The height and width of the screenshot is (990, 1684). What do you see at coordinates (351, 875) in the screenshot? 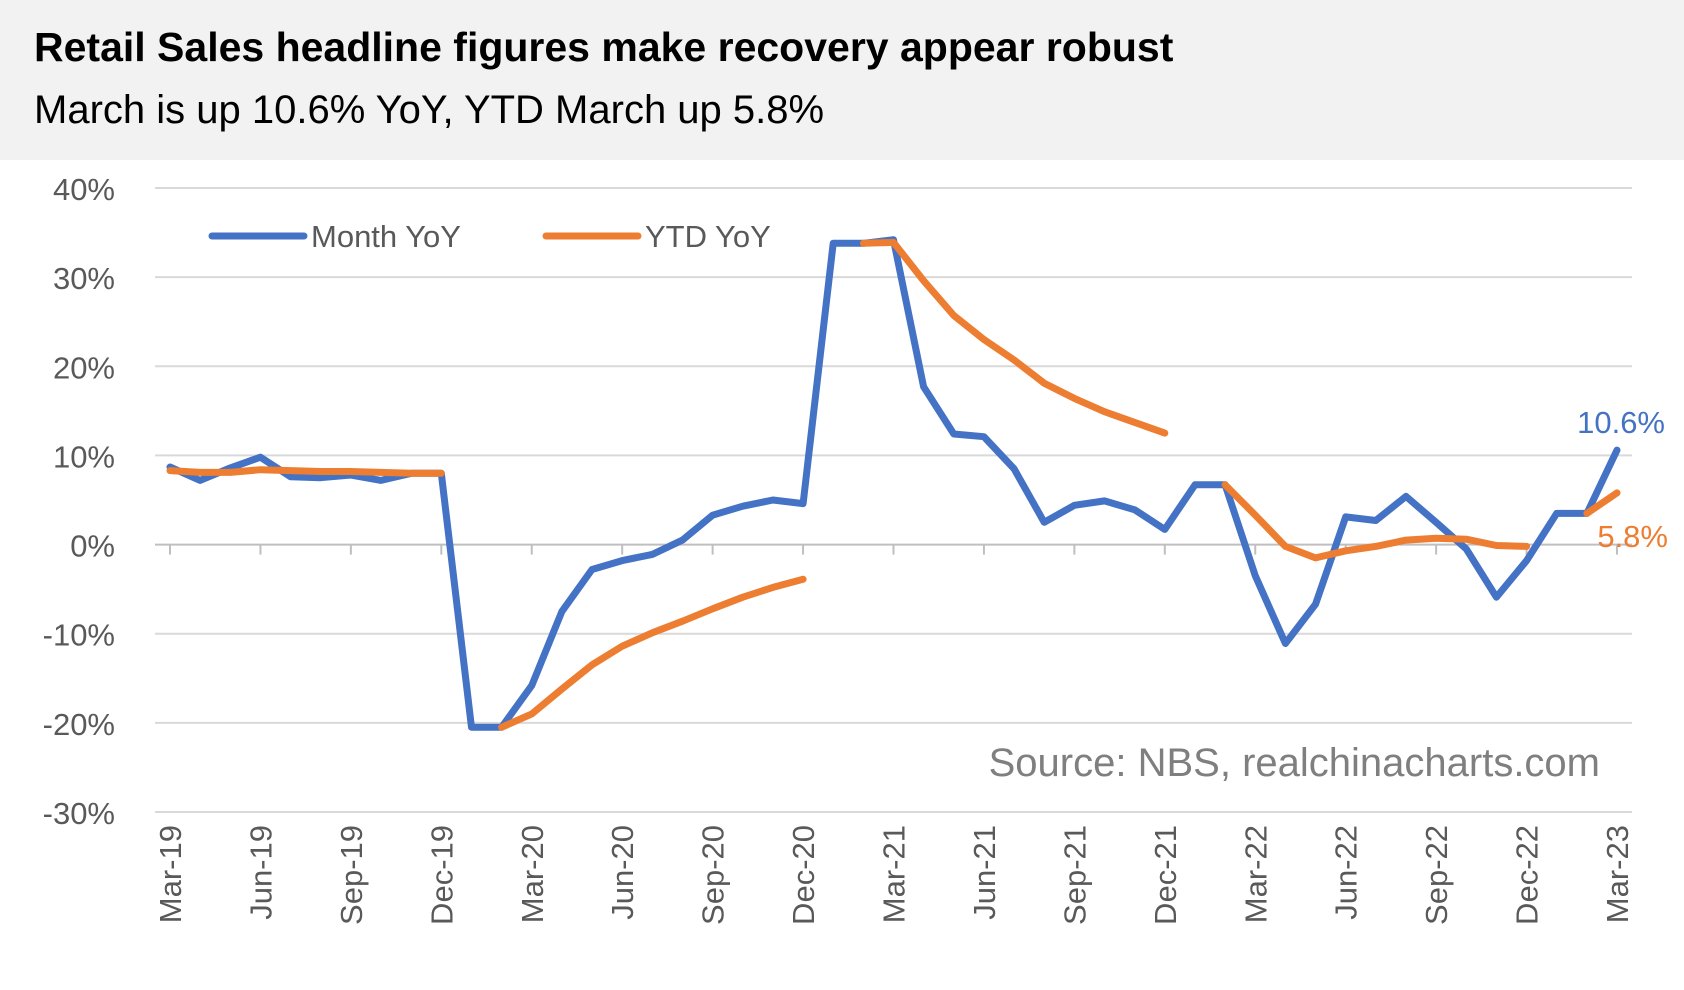
I see `x-tick-label: Sep-19` at bounding box center [351, 875].